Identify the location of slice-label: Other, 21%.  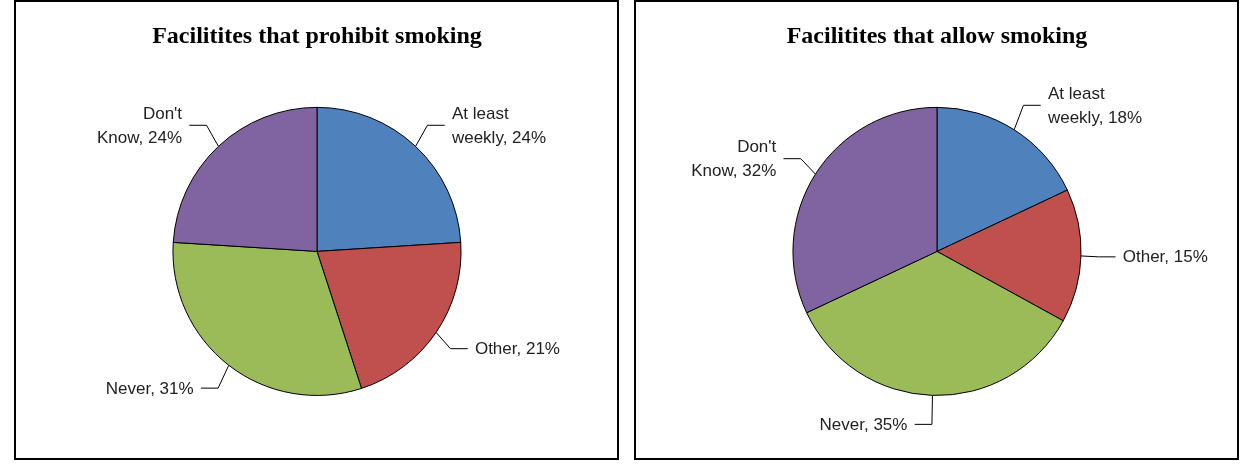
(517, 349).